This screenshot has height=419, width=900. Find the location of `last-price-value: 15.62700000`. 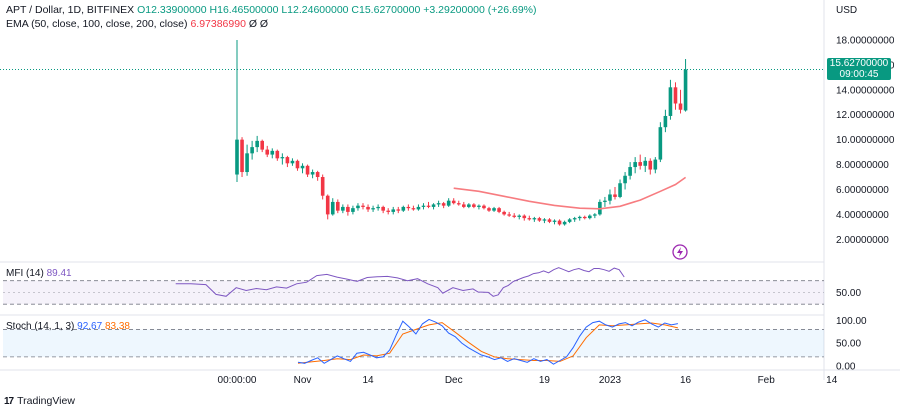

last-price-value: 15.62700000 is located at coordinates (859, 63).